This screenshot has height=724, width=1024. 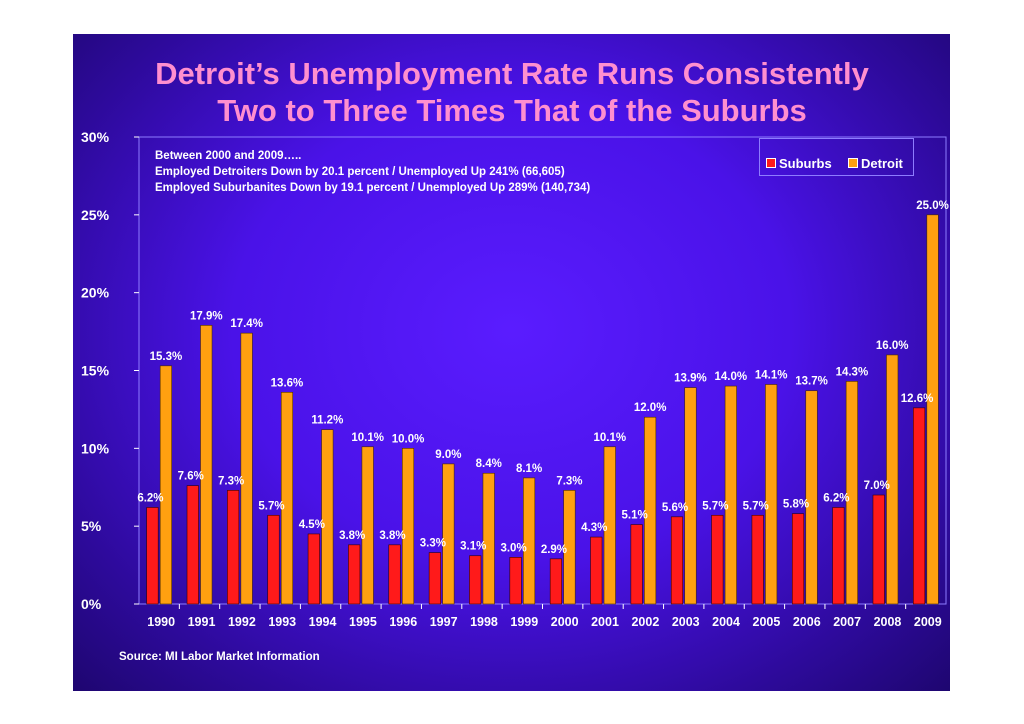 What do you see at coordinates (515, 580) in the screenshot?
I see `bar-suburbs-1999` at bounding box center [515, 580].